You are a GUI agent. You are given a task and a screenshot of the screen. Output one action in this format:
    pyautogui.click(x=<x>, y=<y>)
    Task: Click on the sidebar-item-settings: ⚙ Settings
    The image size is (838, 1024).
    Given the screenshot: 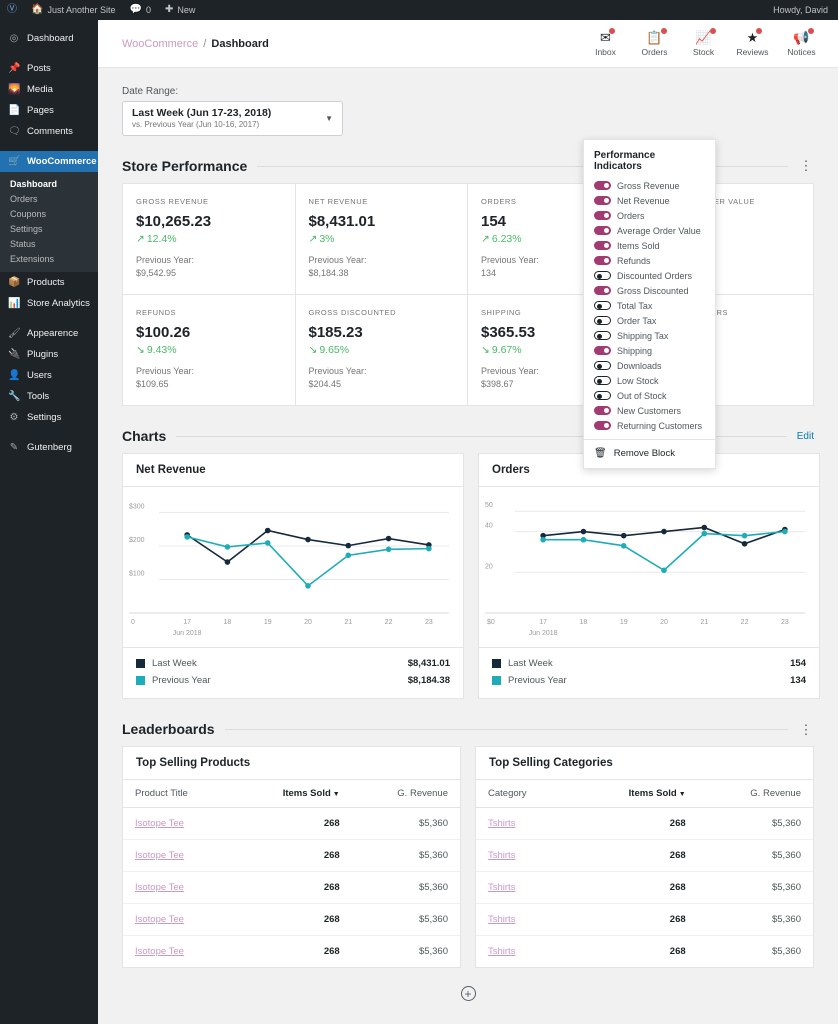 What is the action you would take?
    pyautogui.click(x=49, y=417)
    